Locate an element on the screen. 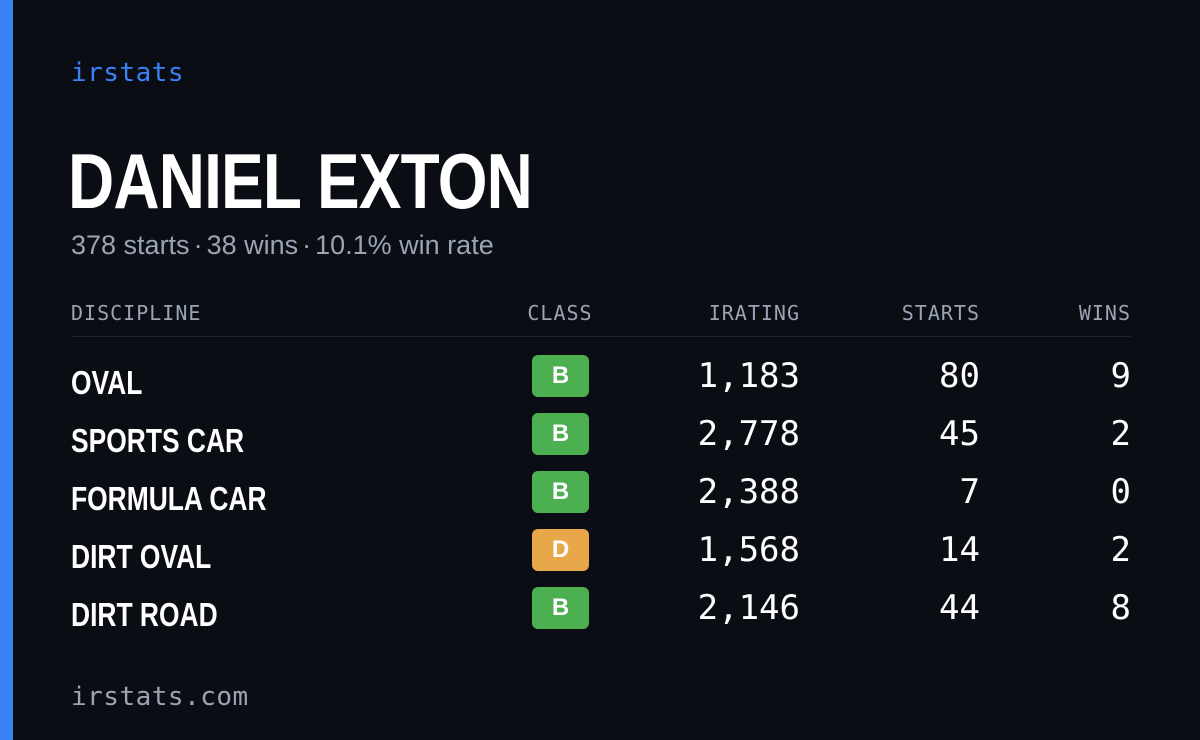 Image resolution: width=1200 pixels, height=740 pixels. row-discipline: OVAL is located at coordinates (107, 382).